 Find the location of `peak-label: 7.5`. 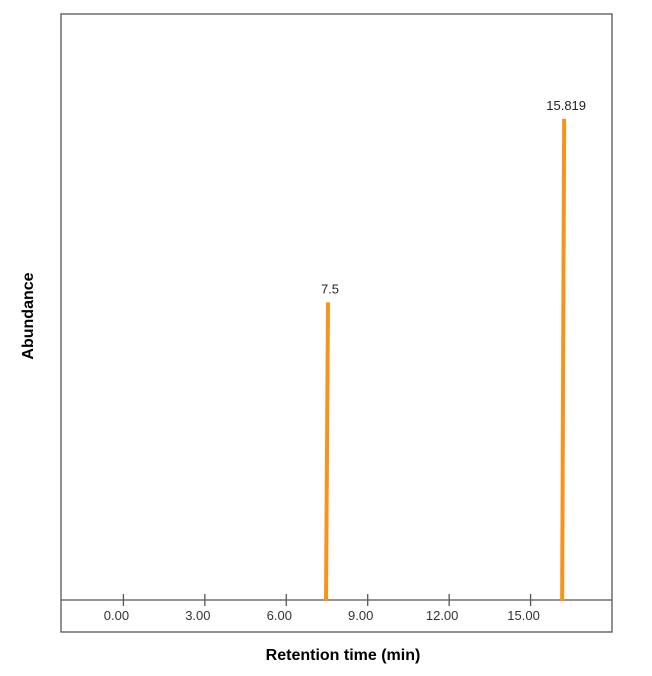

peak-label: 7.5 is located at coordinates (330, 288).